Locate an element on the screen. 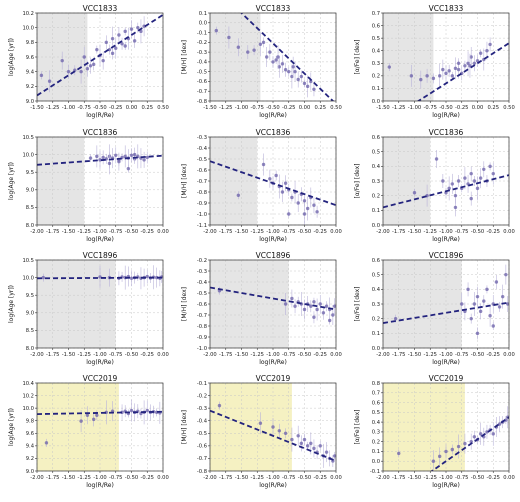 This screenshot has height=502, width=520. y-tick-label: 0.1 is located at coordinates (376, 334).